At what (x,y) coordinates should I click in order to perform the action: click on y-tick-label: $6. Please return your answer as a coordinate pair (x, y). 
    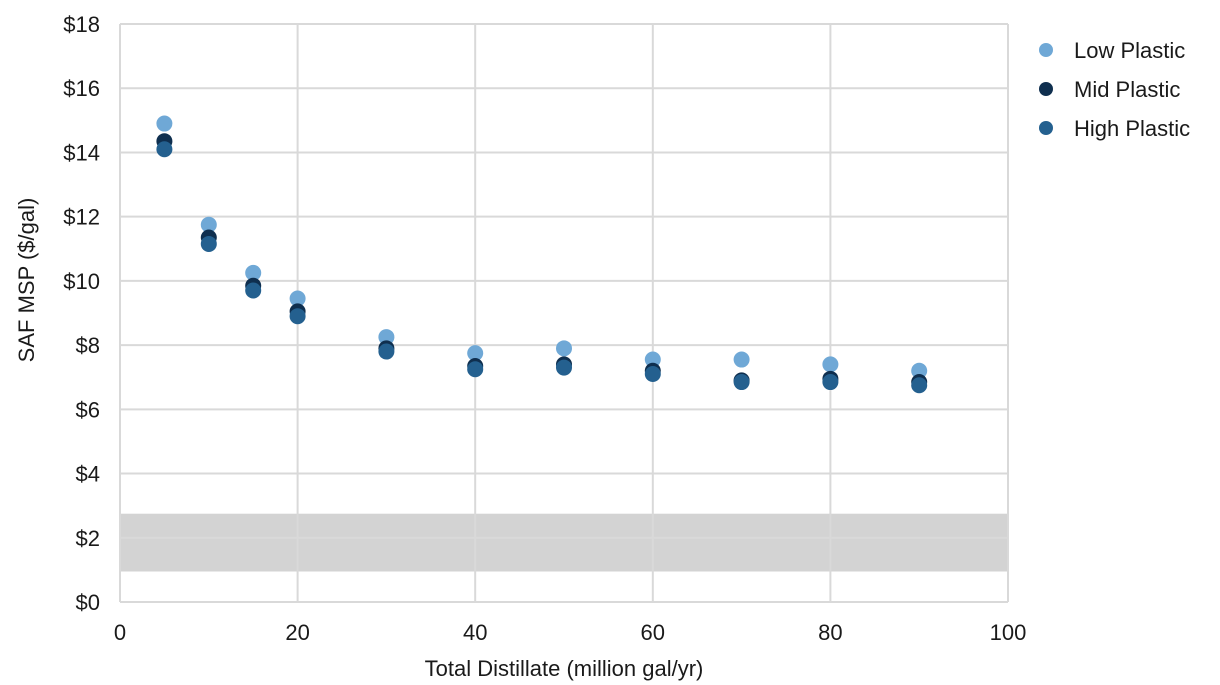
    Looking at the image, I should click on (88, 409).